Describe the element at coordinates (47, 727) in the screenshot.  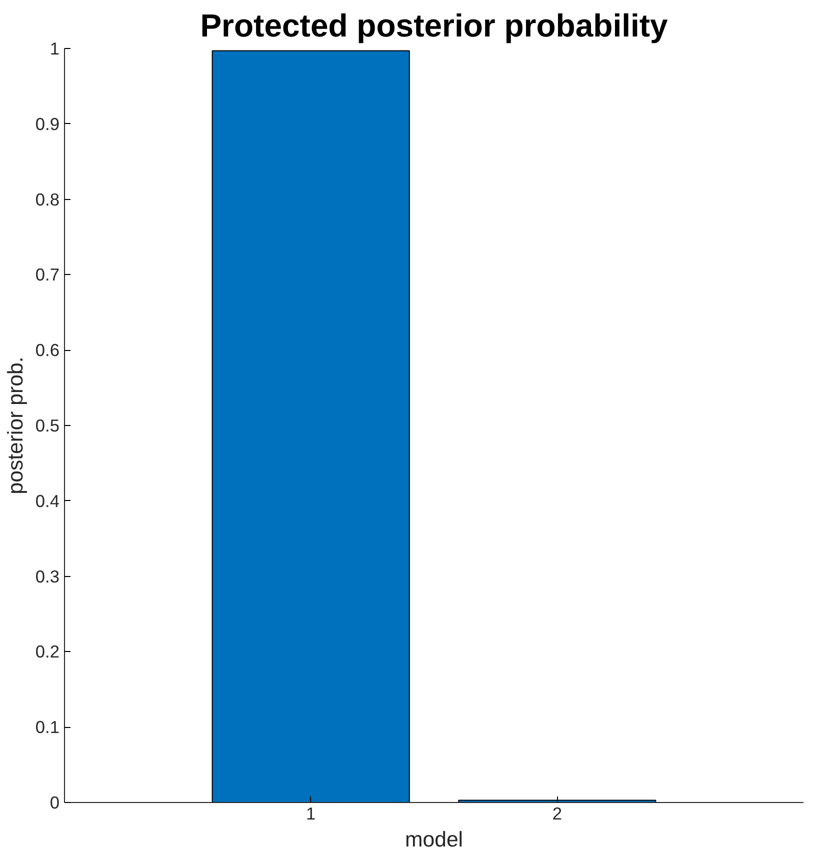
I see `y-tick-label: 0.1` at that location.